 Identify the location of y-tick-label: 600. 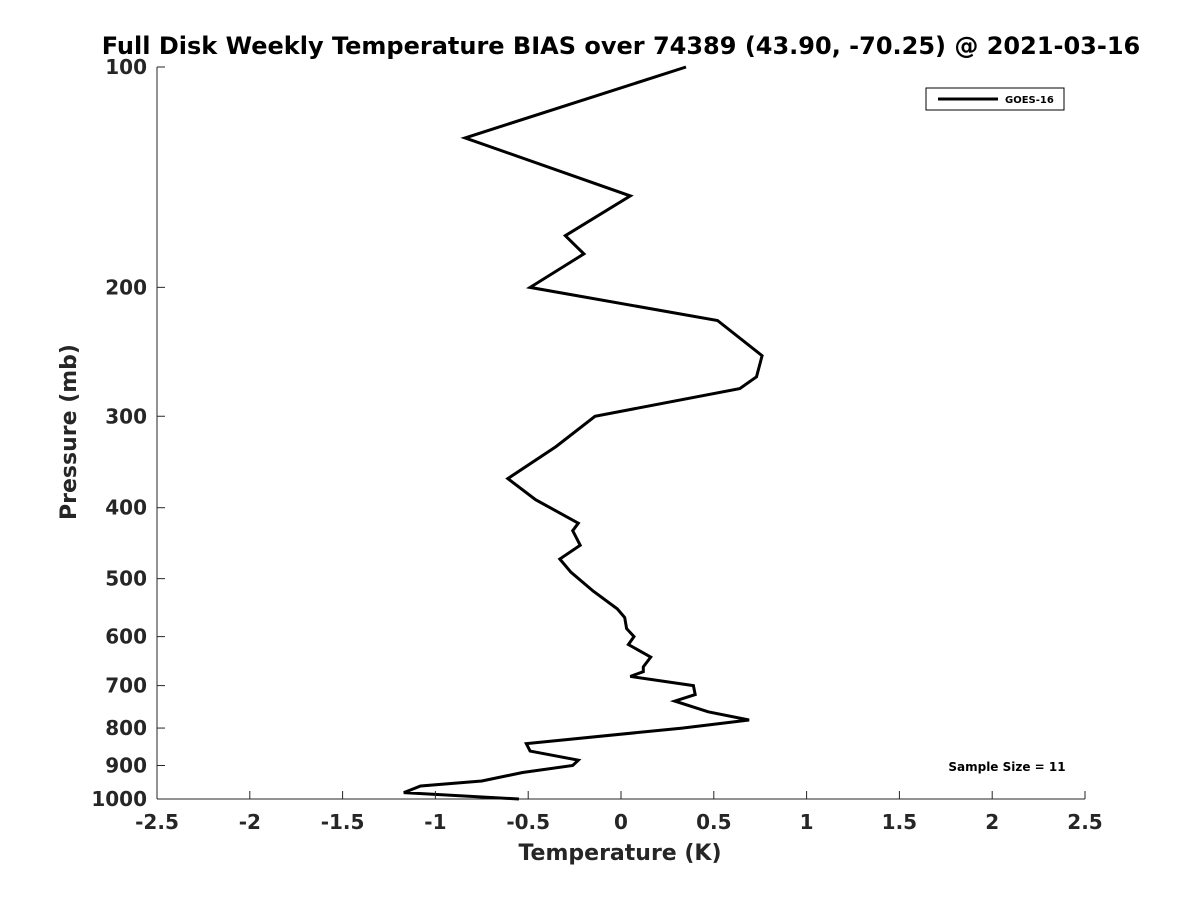
(126, 637).